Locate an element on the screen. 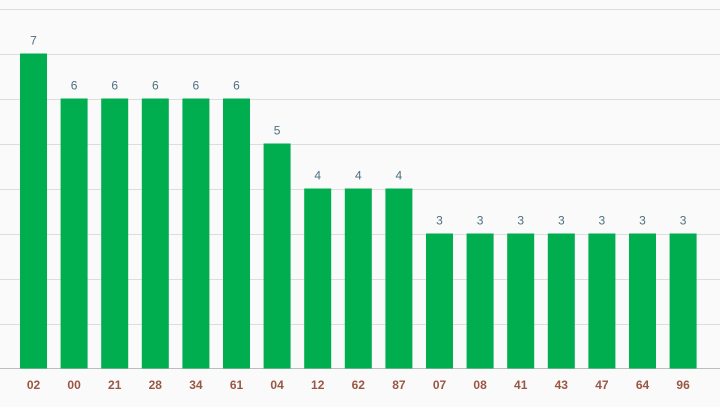 Image resolution: width=720 pixels, height=407 pixels. value-label-00: 6 is located at coordinates (74, 86).